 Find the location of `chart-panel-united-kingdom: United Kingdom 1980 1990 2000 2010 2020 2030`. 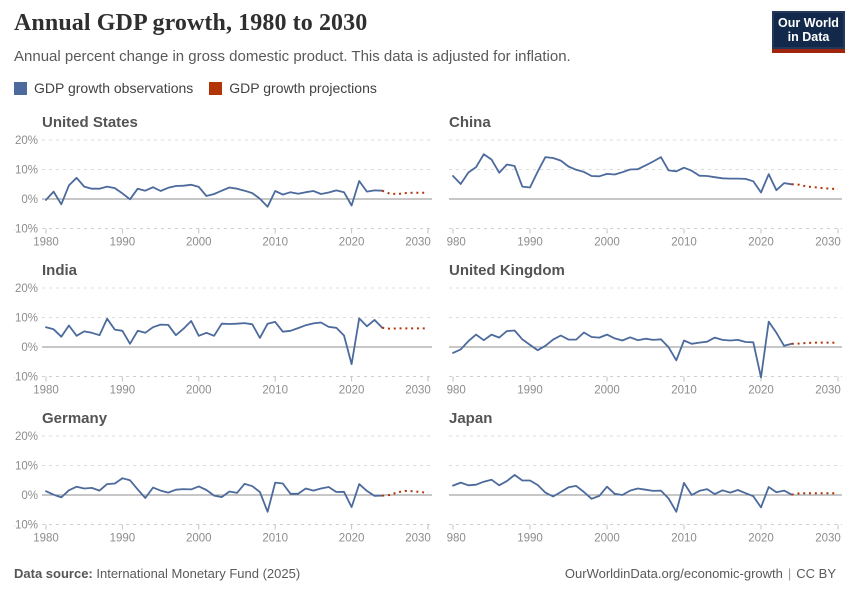

chart-panel-united-kingdom: United Kingdom 1980 1990 2000 2010 2020 2030 is located at coordinates (646, 332).